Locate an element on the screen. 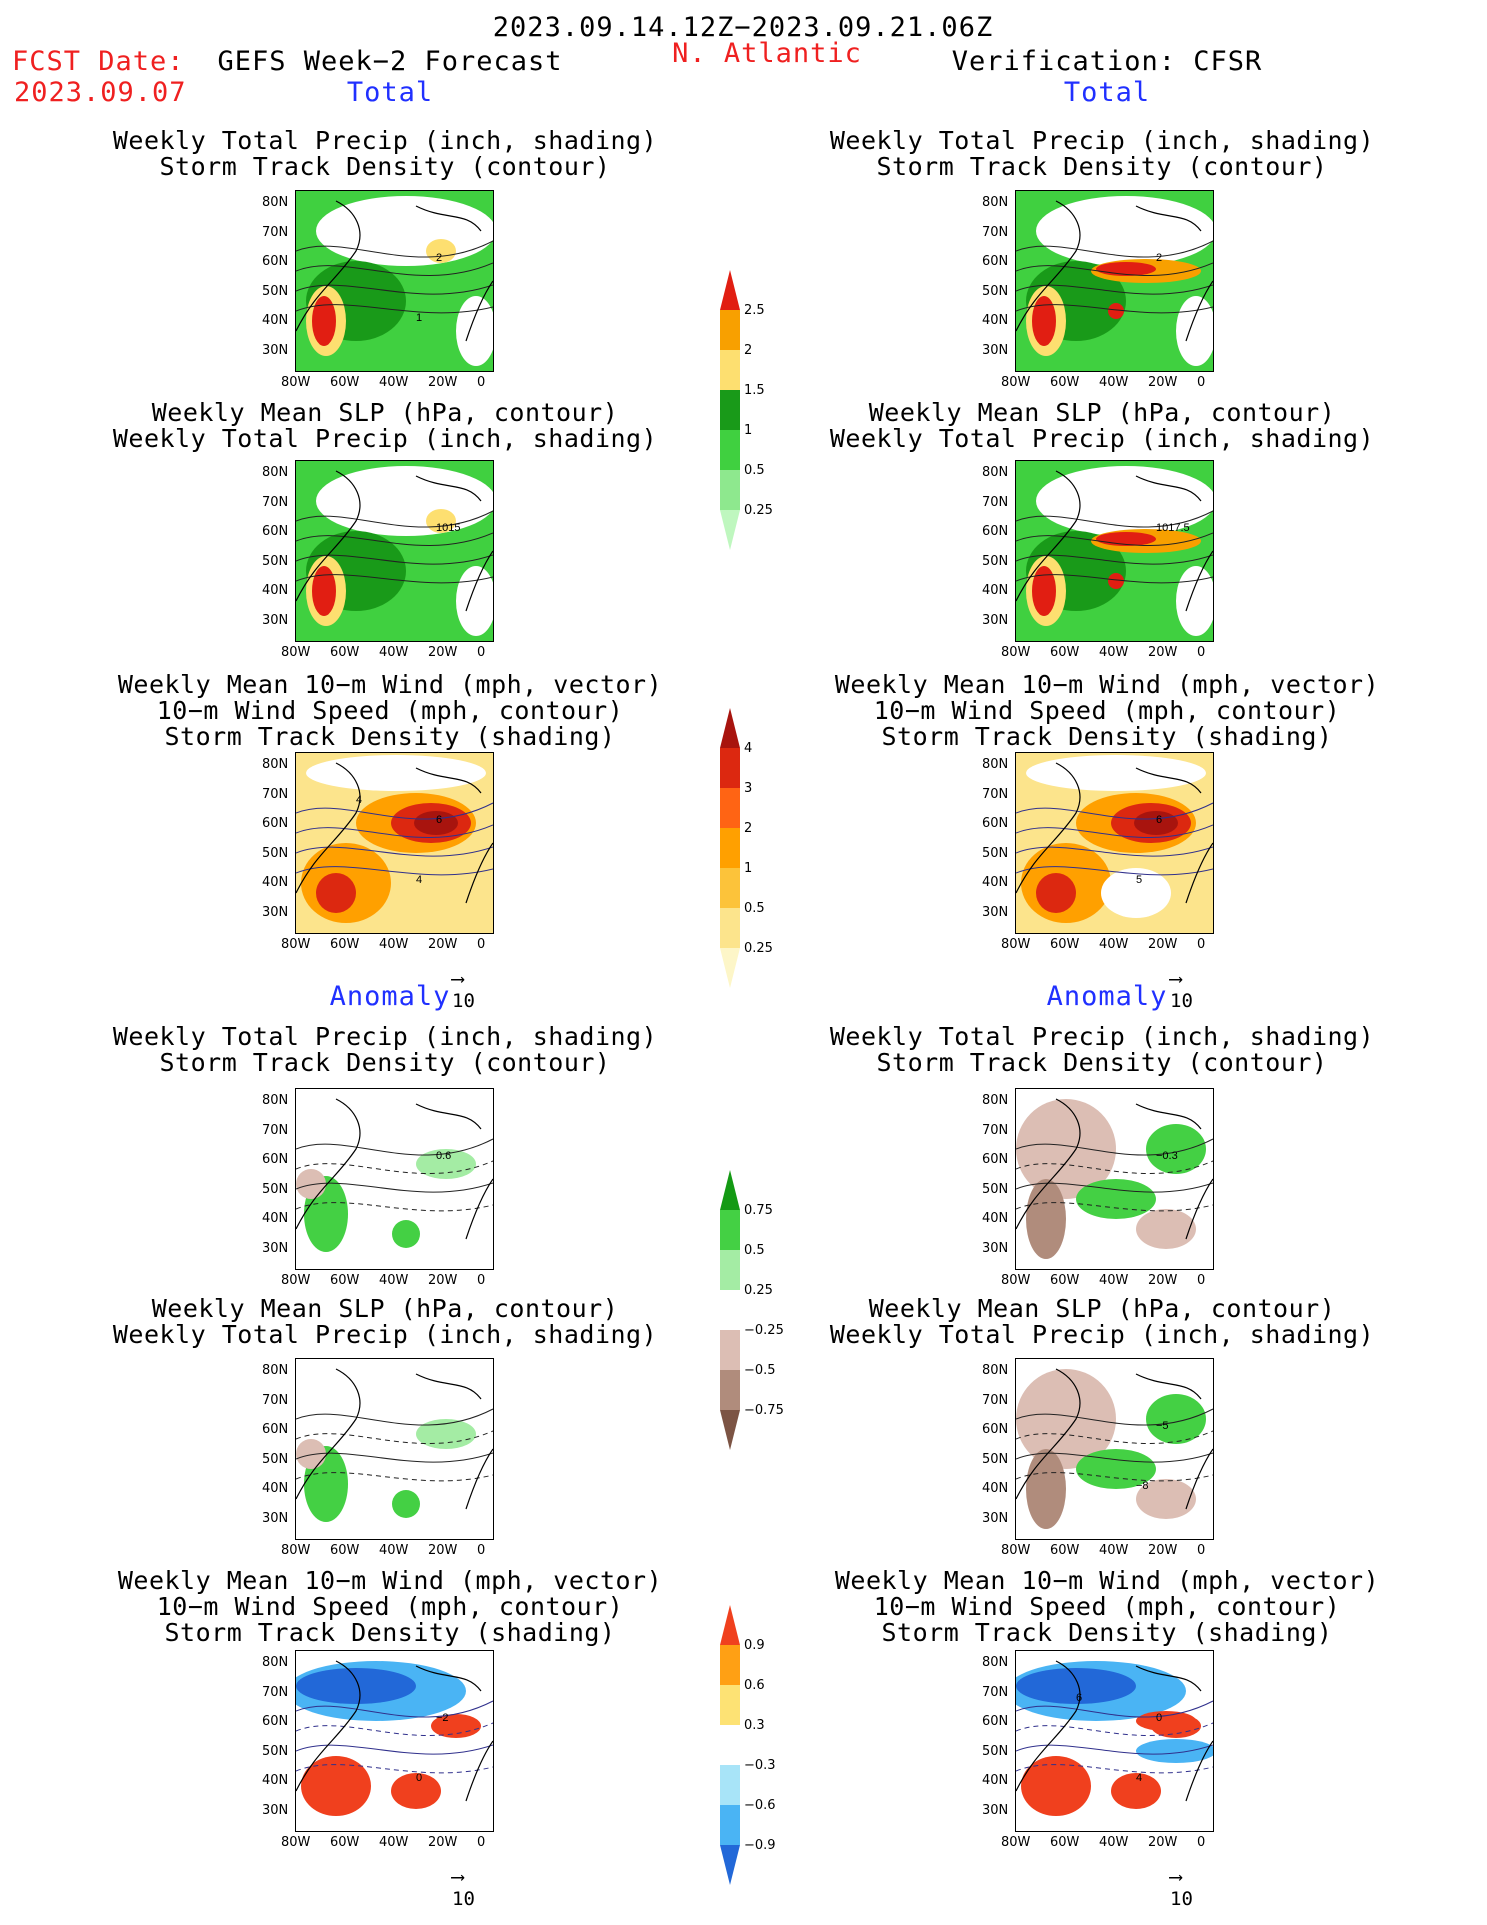 Image resolution: width=1487 pixels, height=1925 pixels. cfsr-aprecip-map: −0.3 is located at coordinates (1114, 1179).